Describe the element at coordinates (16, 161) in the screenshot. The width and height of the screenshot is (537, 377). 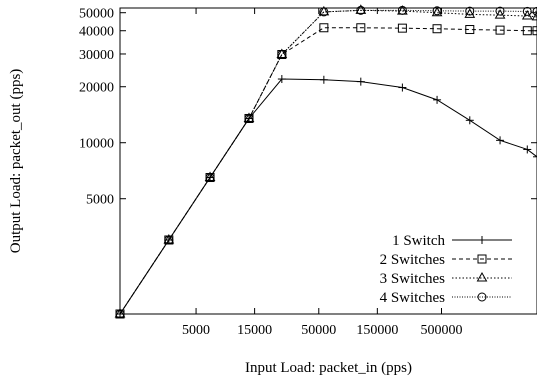
I see `y-axis-label: Output Load: packet_out (pps)` at that location.